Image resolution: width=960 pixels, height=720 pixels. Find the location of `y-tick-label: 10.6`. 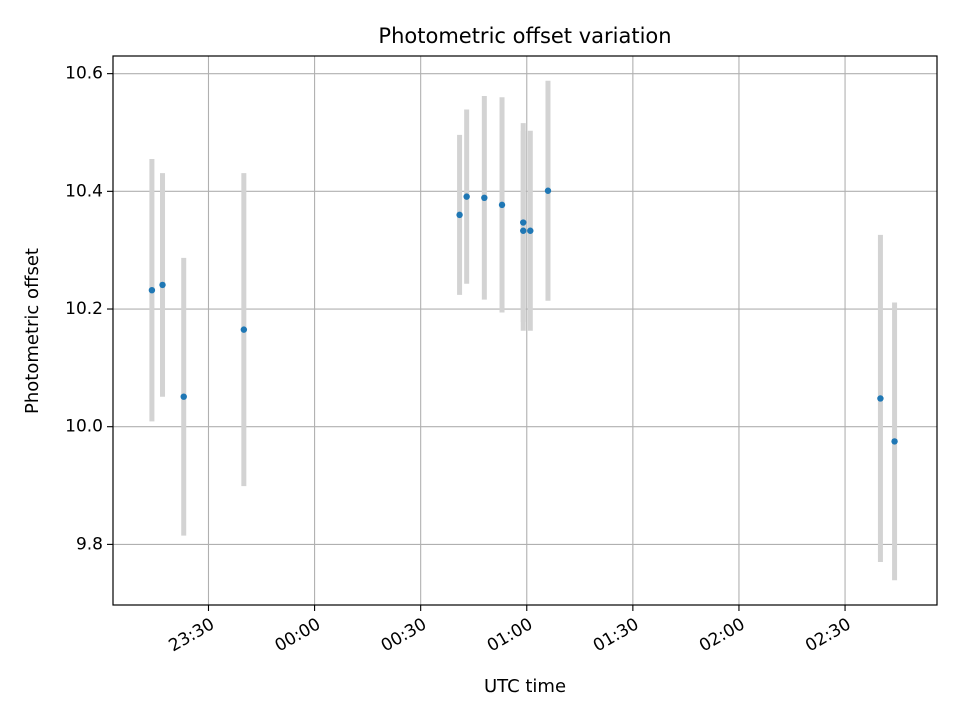

y-tick-label: 10.6 is located at coordinates (84, 74).